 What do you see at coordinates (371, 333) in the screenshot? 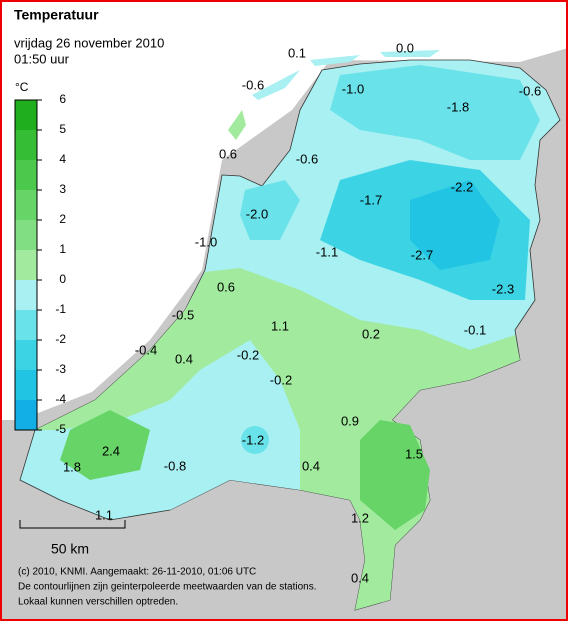
I see `station-value: 0.2` at bounding box center [371, 333].